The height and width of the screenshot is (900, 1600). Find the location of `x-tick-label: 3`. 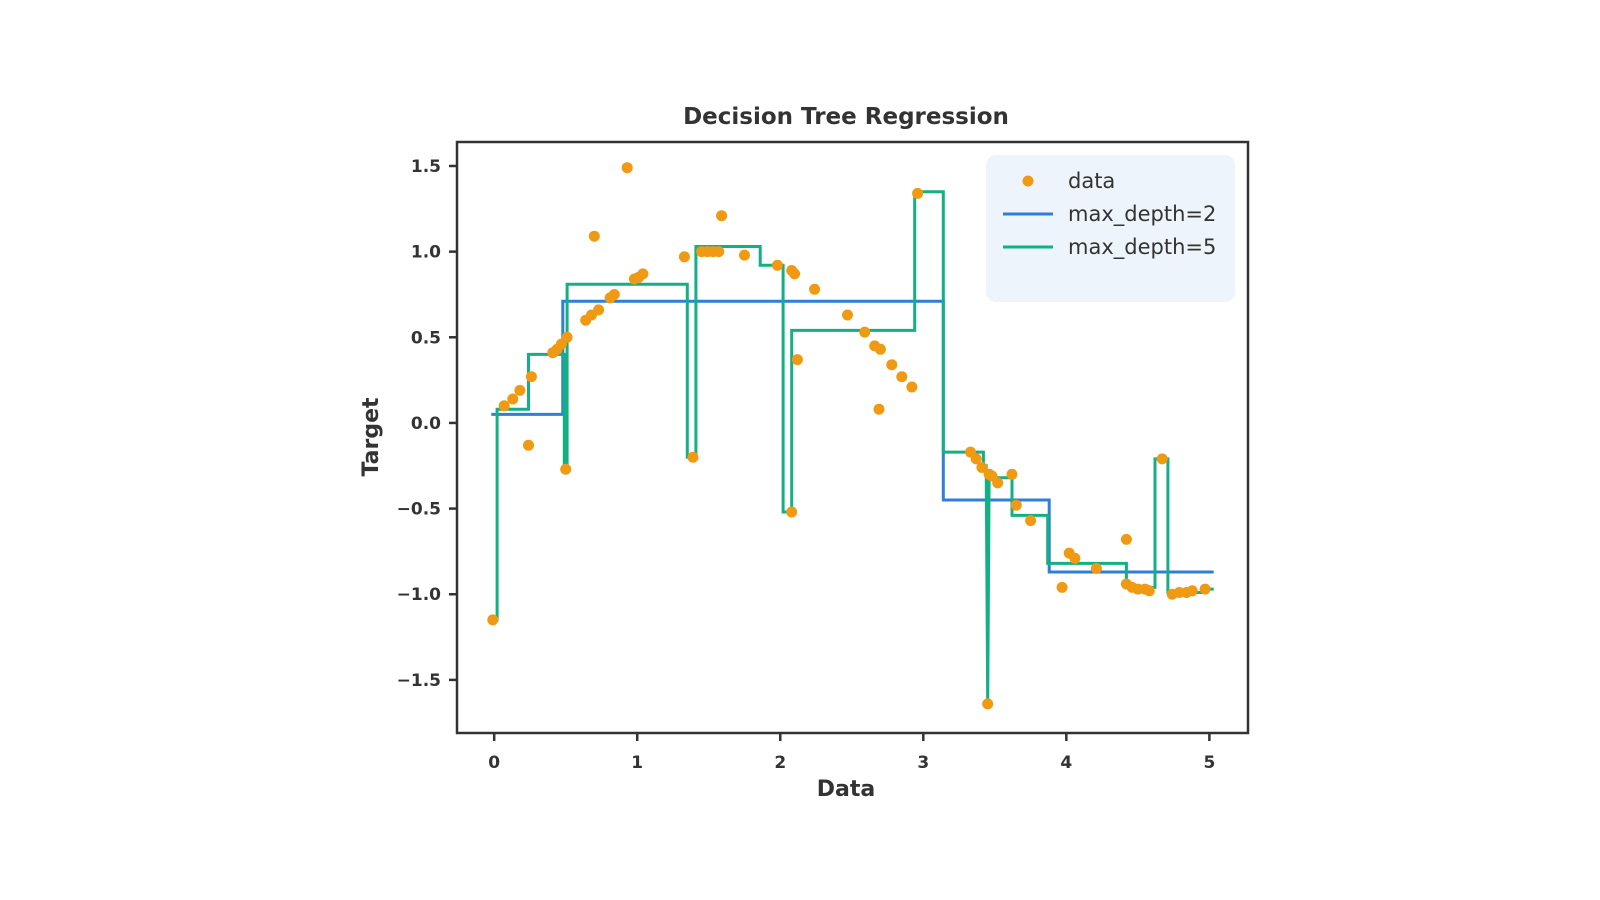

x-tick-label: 3 is located at coordinates (923, 763).